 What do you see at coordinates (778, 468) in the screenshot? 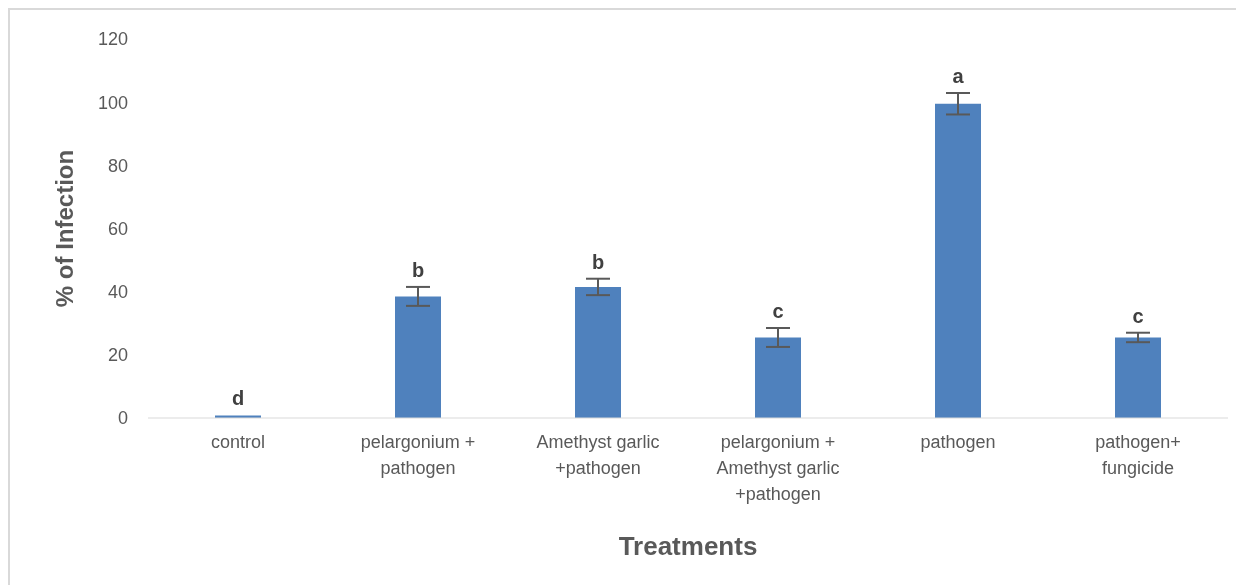
I see `x-tick-label: pelargonium + Amethyst garlic +pathogen` at bounding box center [778, 468].